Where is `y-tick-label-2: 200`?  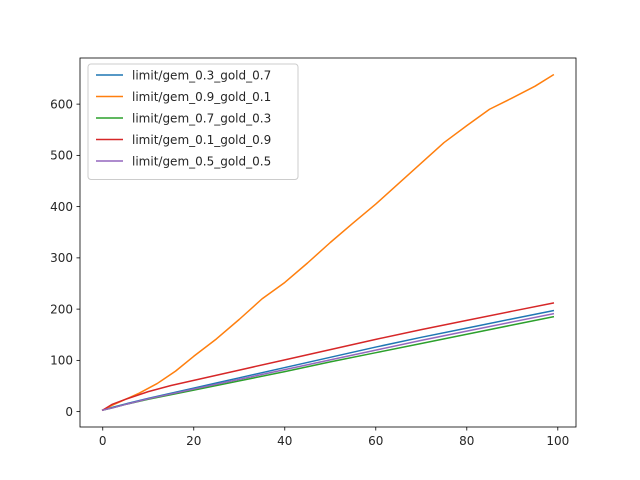
y-tick-label-2: 200 is located at coordinates (61, 309).